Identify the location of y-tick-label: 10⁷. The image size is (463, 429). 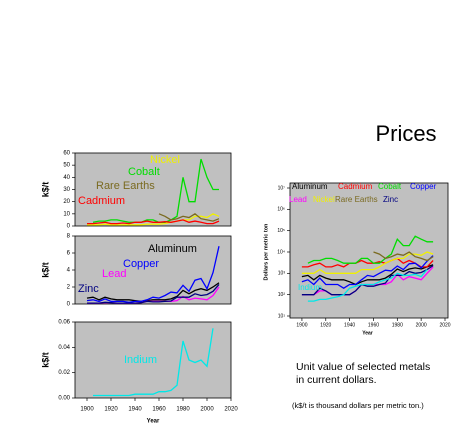
(282, 188).